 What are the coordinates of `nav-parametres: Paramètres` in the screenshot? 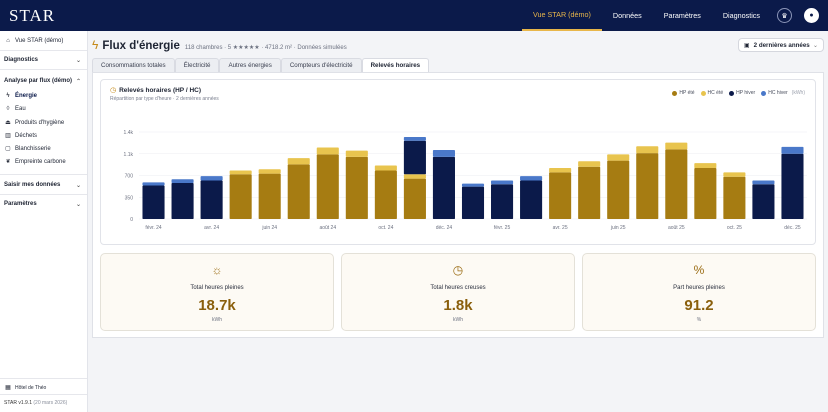 It's located at (682, 15).